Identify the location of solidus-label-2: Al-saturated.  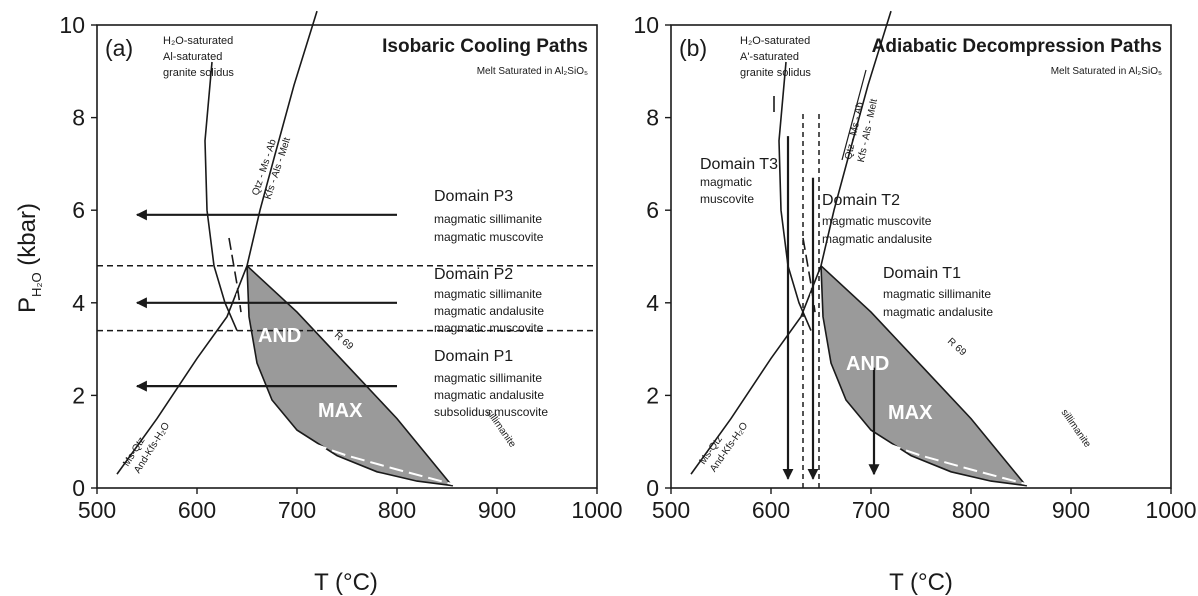
(192, 57).